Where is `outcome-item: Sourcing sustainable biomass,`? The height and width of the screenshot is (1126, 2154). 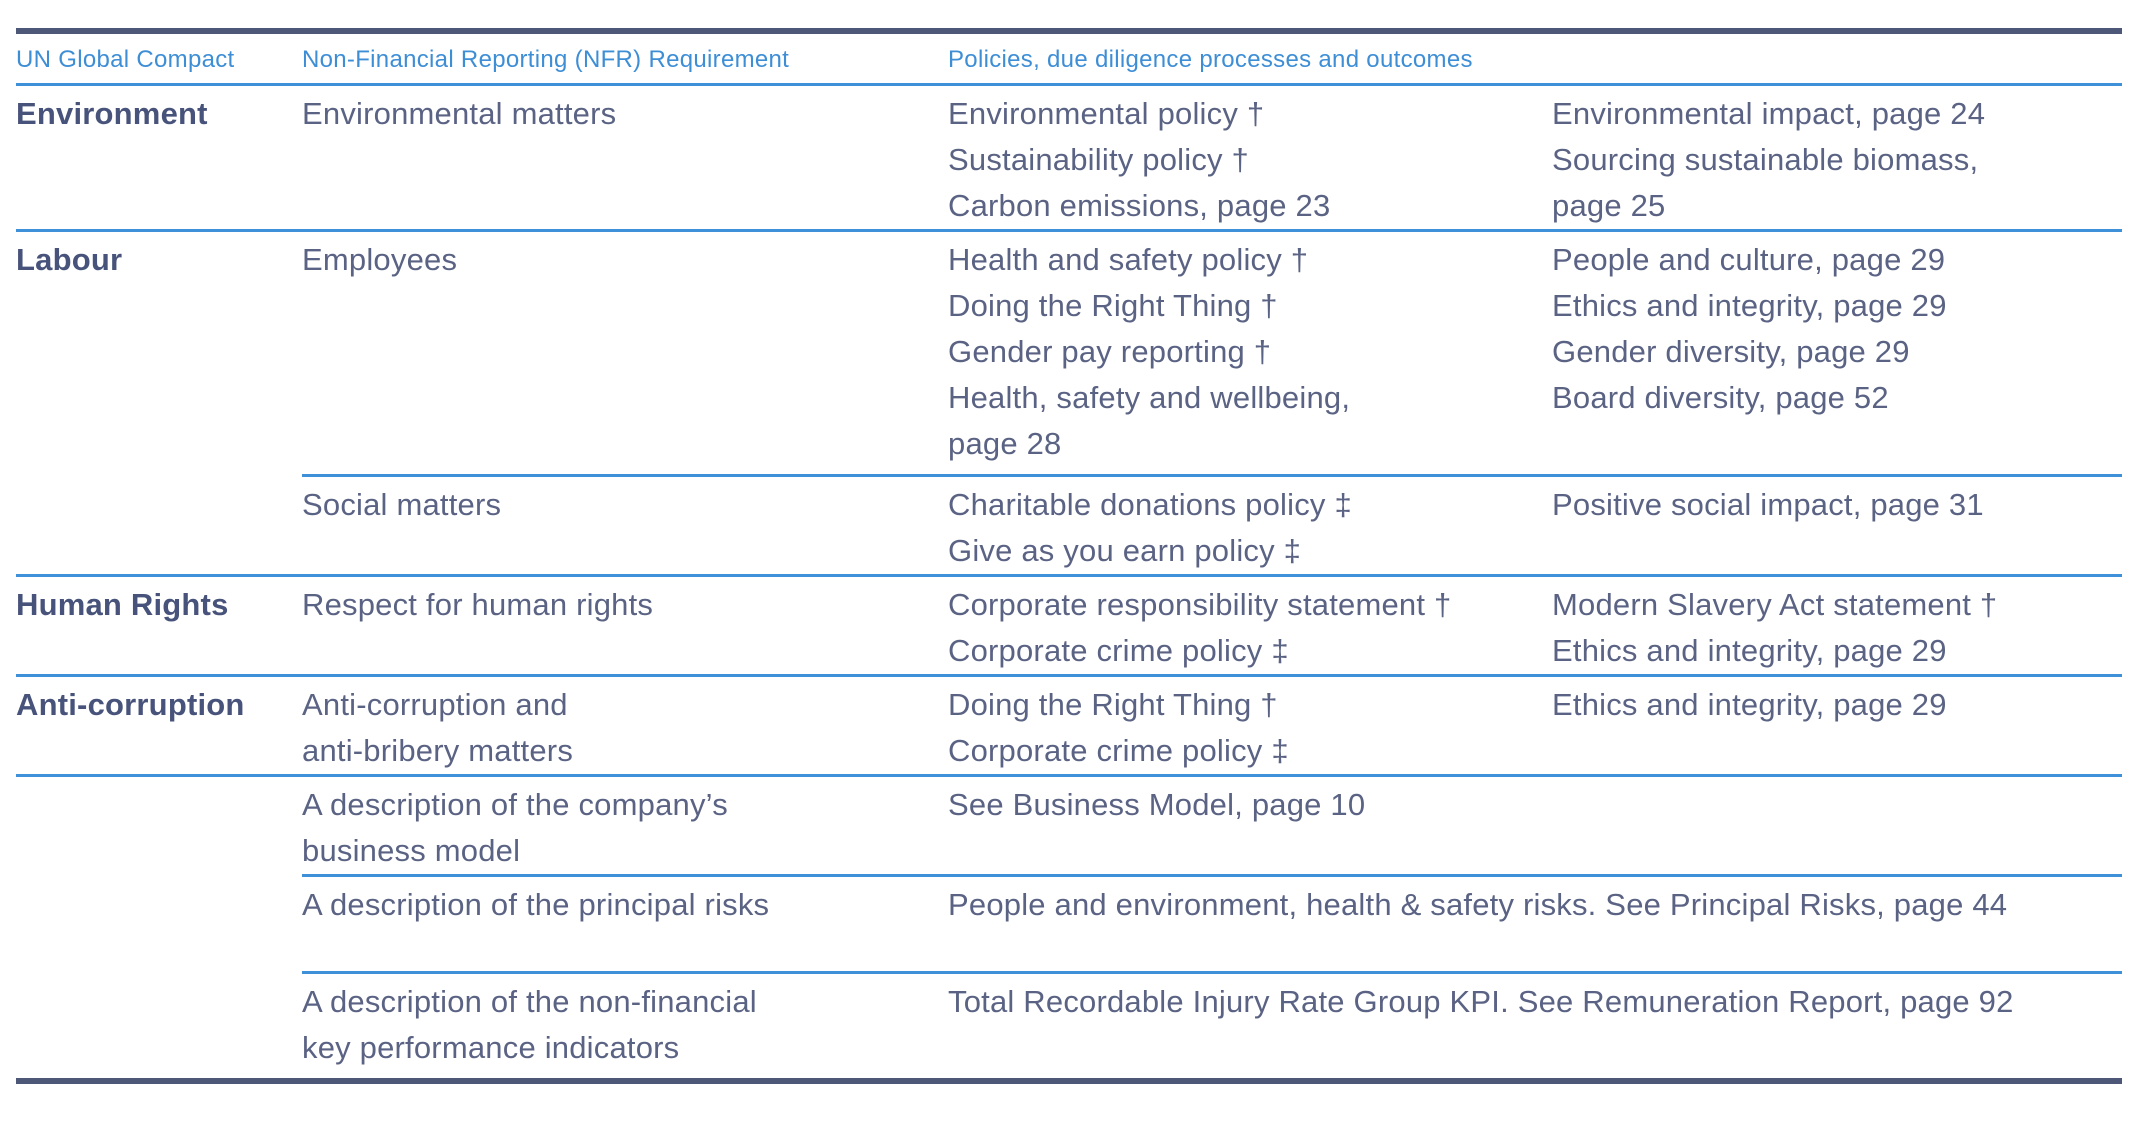
outcome-item: Sourcing sustainable biomass, is located at coordinates (1765, 159).